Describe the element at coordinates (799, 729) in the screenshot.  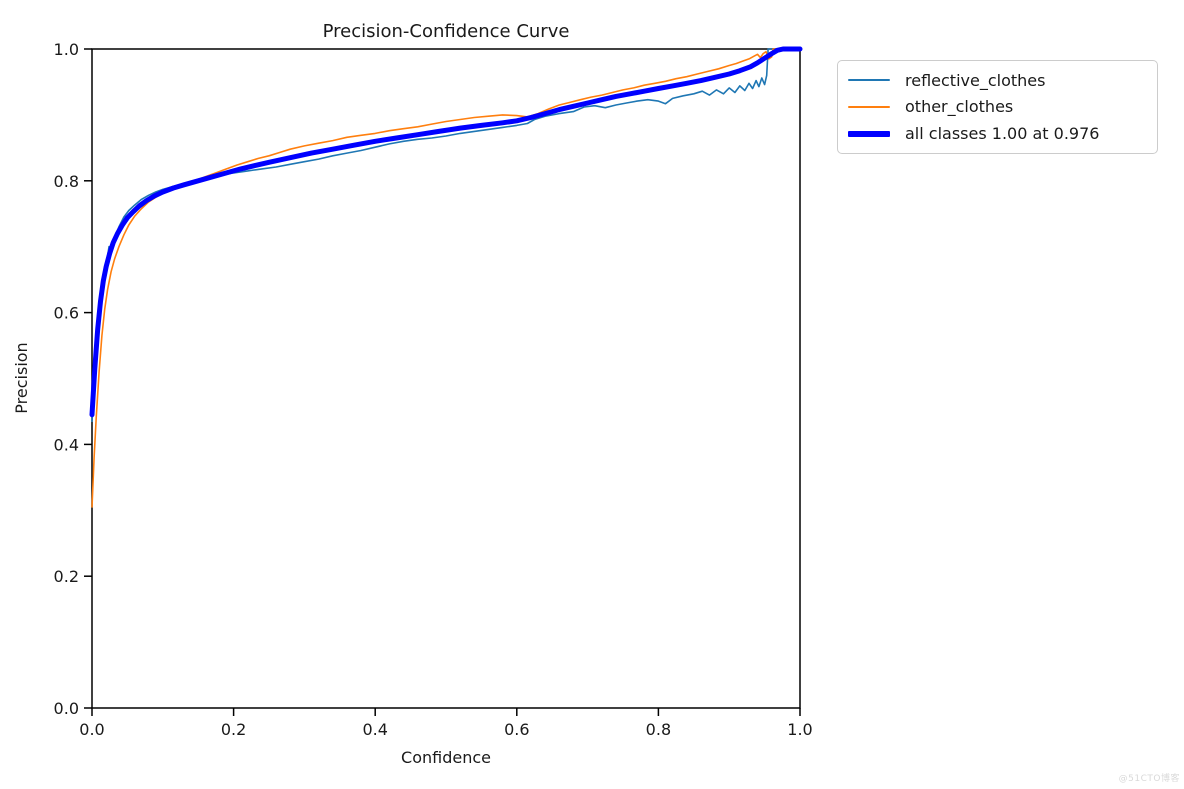
I see `x-tick-label: 1.0` at that location.